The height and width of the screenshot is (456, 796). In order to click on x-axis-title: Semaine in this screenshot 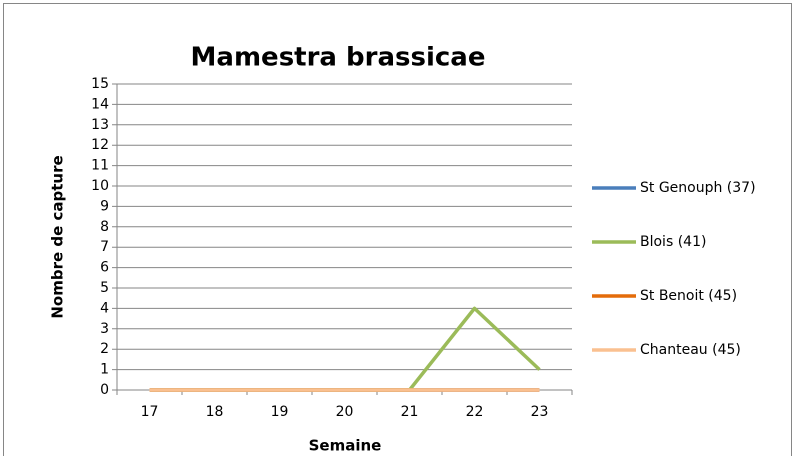, I will do `click(345, 446)`.